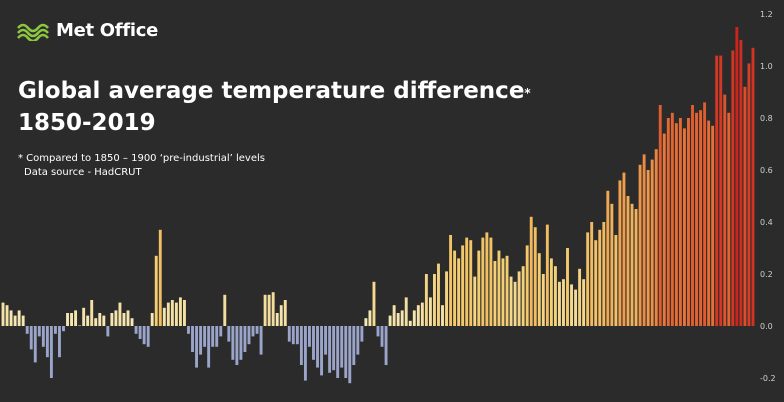 This screenshot has height=402, width=784. What do you see at coordinates (394, 315) in the screenshot?
I see `bar-1947` at bounding box center [394, 315].